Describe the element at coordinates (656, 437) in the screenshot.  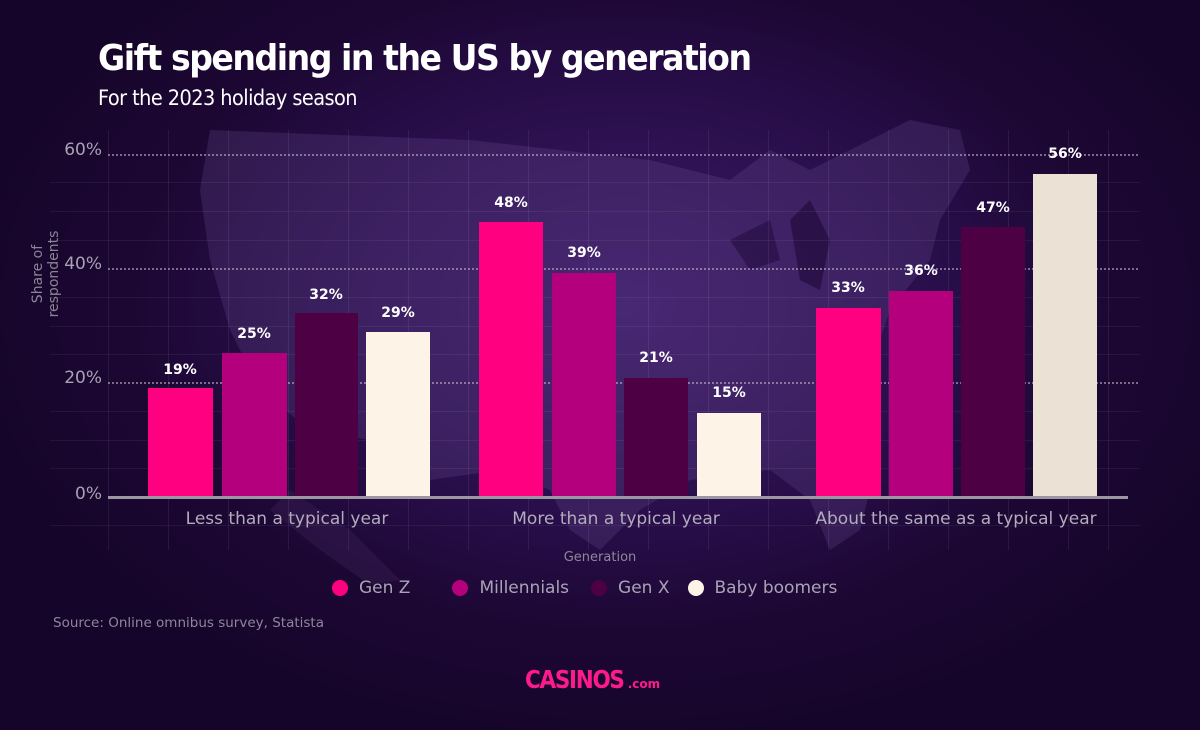
I see `bar-more-gen-x` at that location.